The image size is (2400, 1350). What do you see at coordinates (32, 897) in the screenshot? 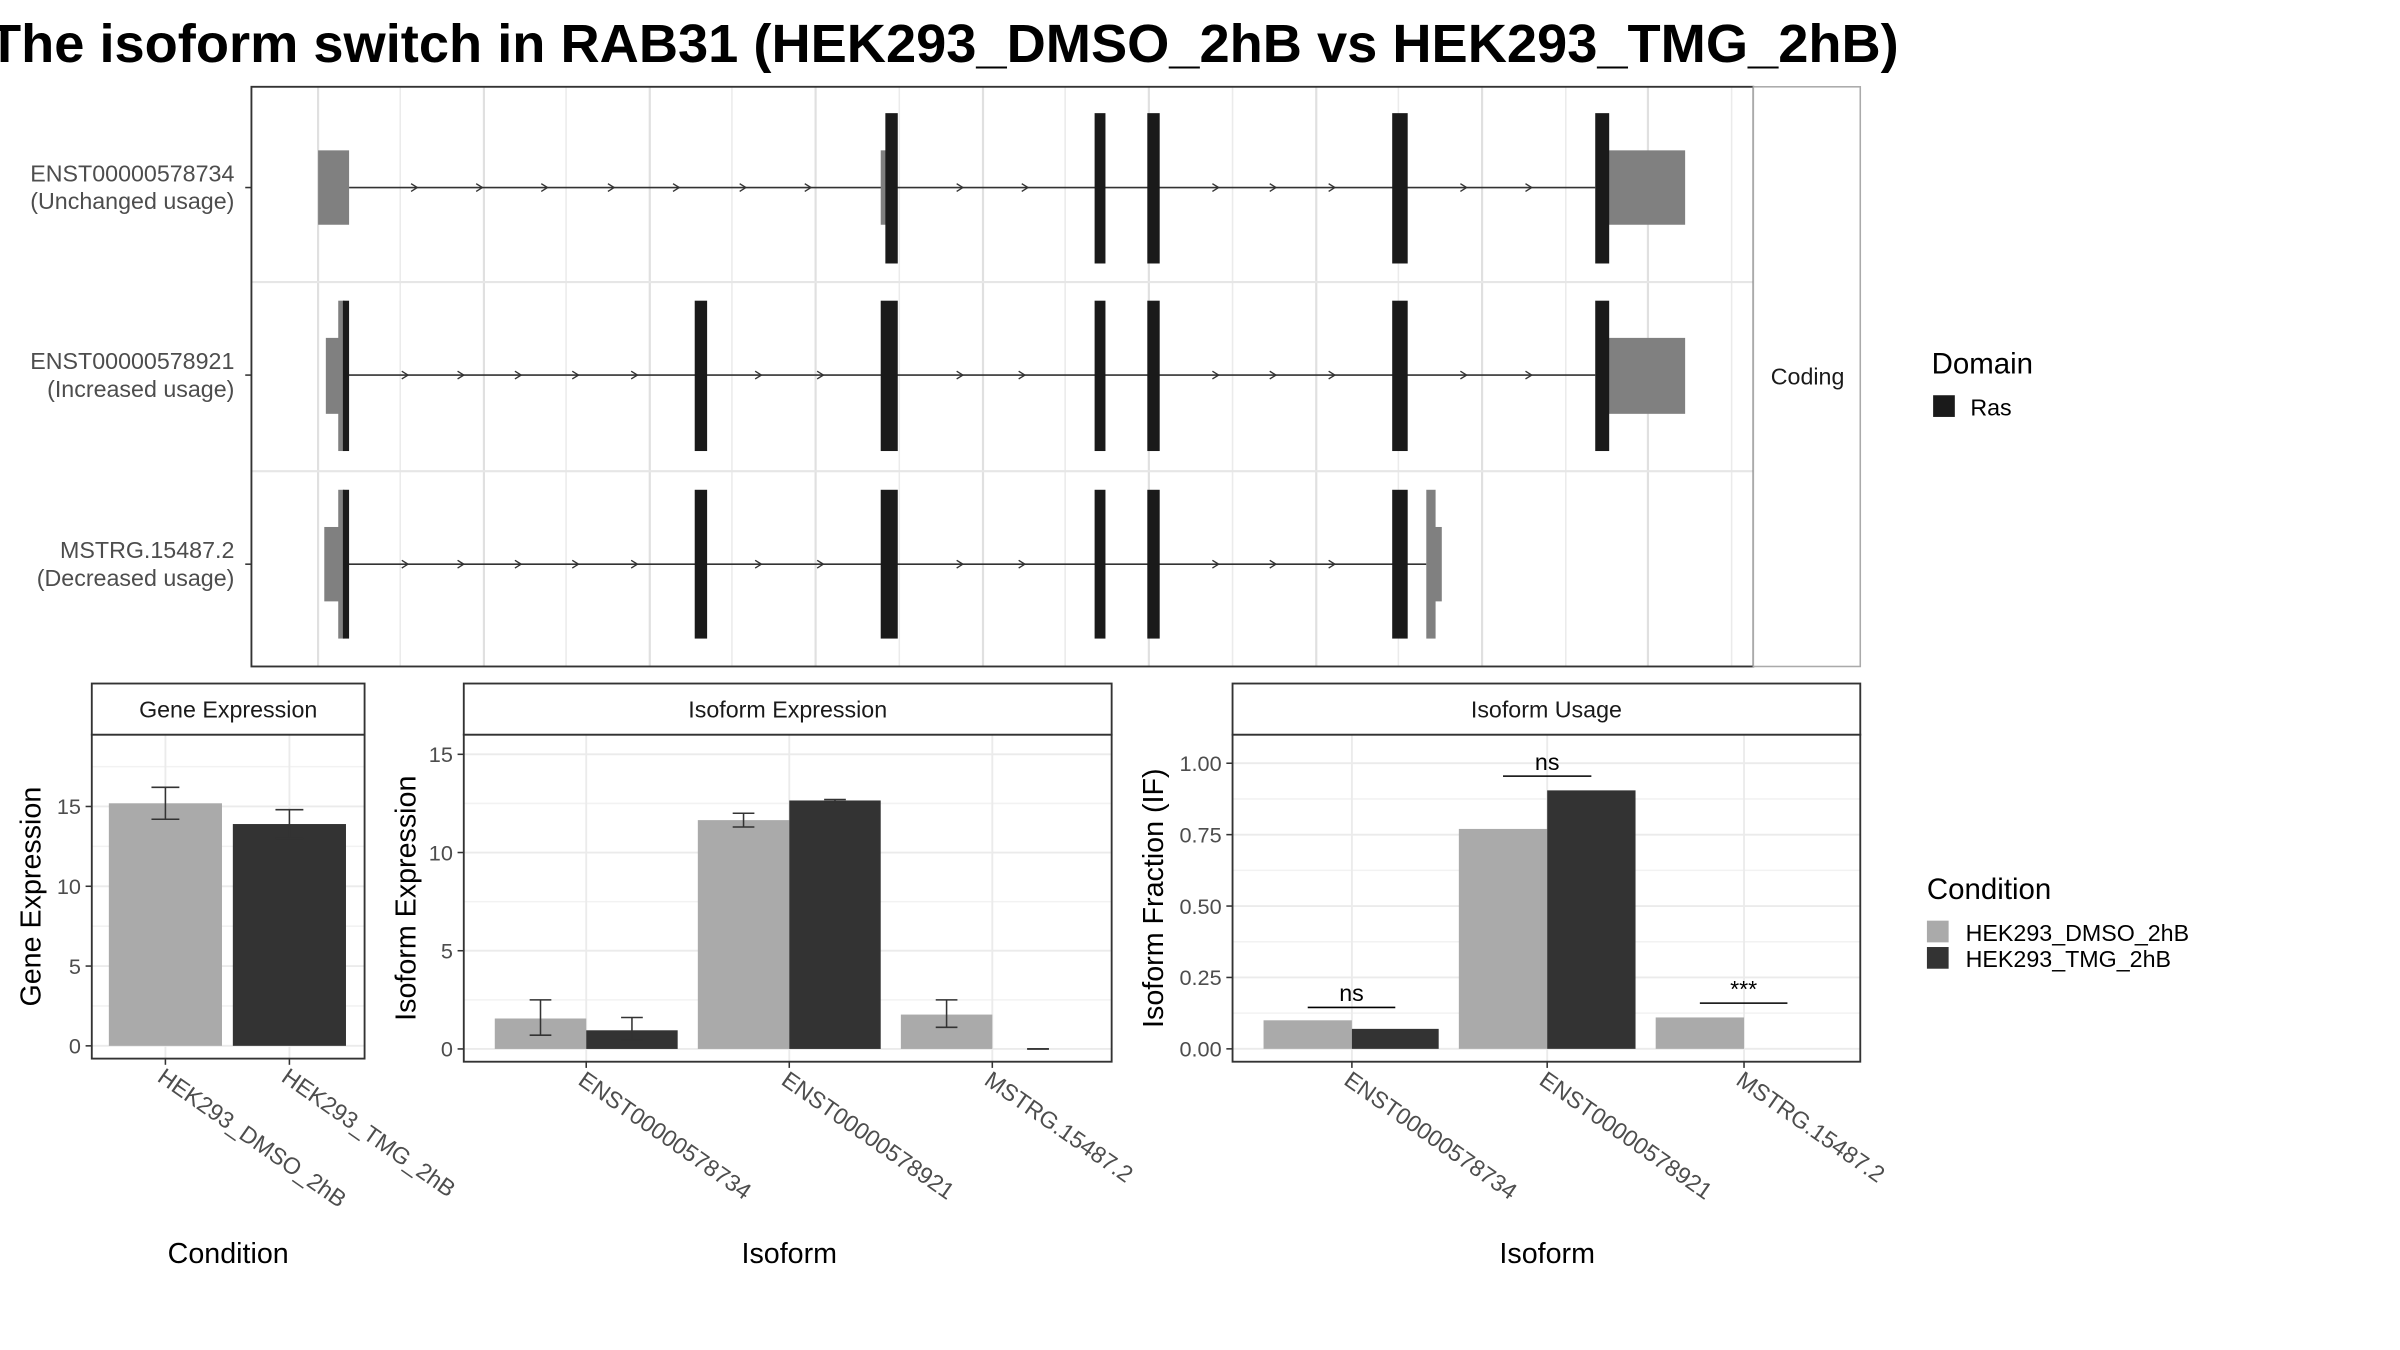
I see `y-axis-title: Gene Expression` at bounding box center [32, 897].